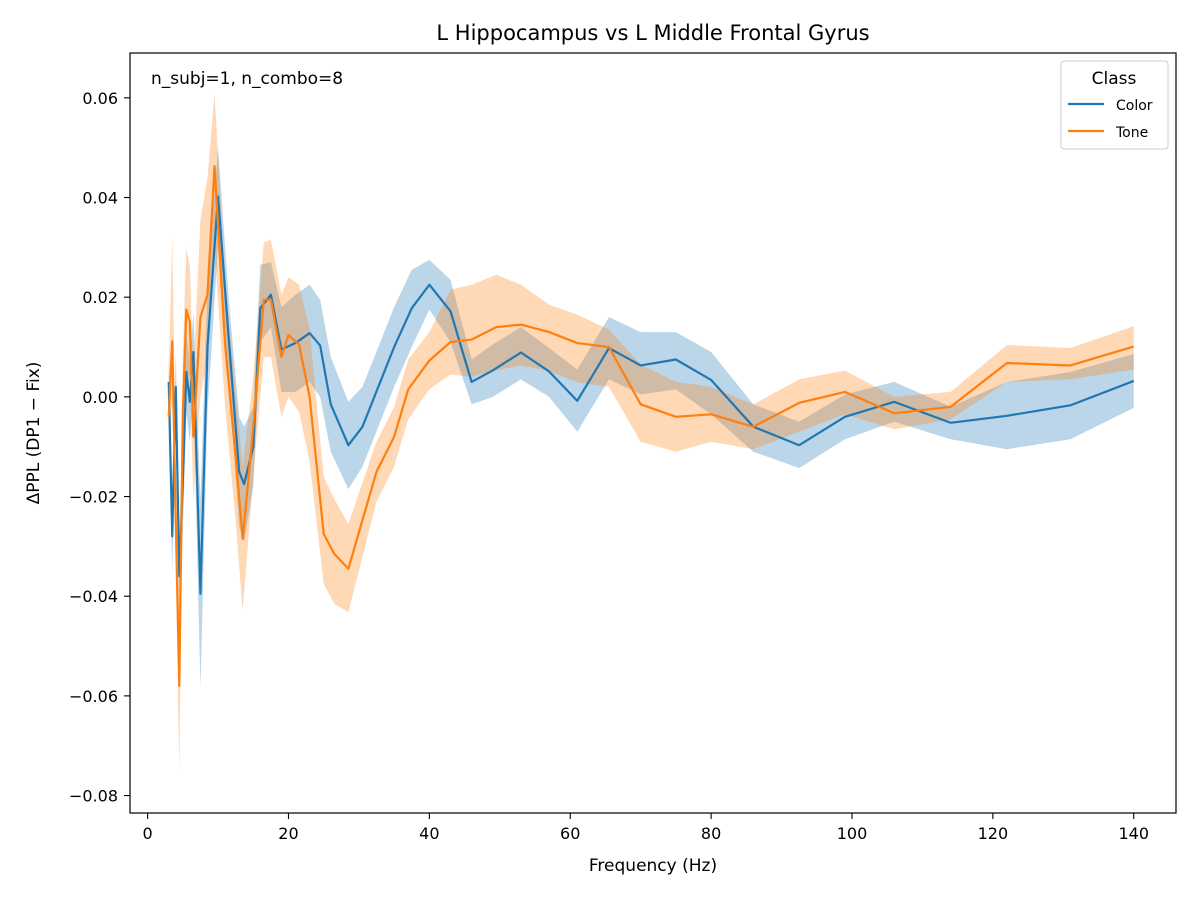 This screenshot has height=900, width=1200. I want to click on chart-title: L Hippocampus vs L Middle Frontal Gyrus, so click(652, 33).